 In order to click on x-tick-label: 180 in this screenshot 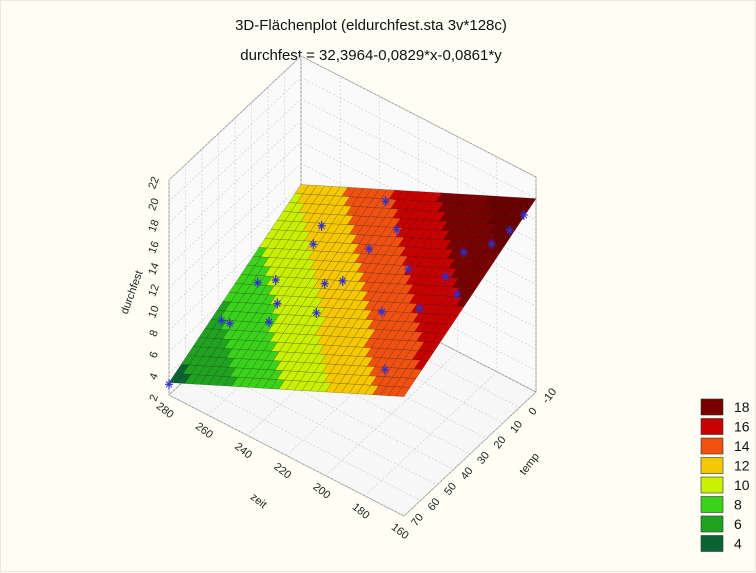, I will do `click(361, 511)`.